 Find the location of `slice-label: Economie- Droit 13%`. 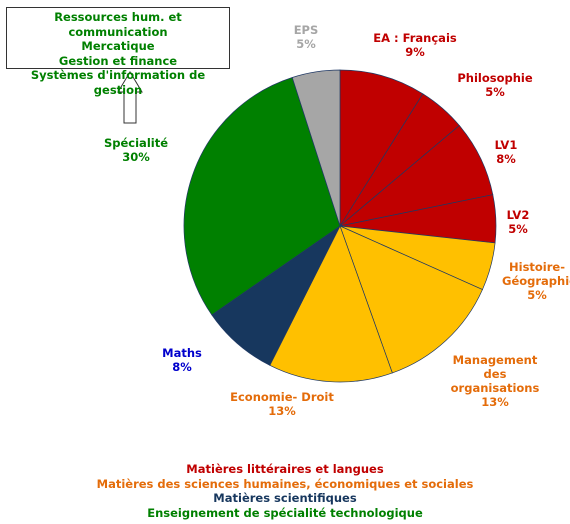

slice-label: Economie- Droit 13% is located at coordinates (282, 404).